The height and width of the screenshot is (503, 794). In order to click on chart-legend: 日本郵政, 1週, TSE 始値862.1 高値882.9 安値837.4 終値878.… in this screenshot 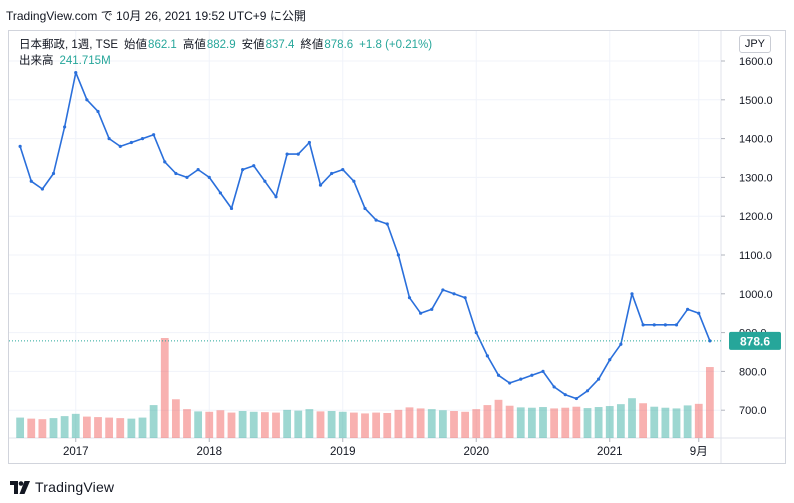, I will do `click(225, 53)`.